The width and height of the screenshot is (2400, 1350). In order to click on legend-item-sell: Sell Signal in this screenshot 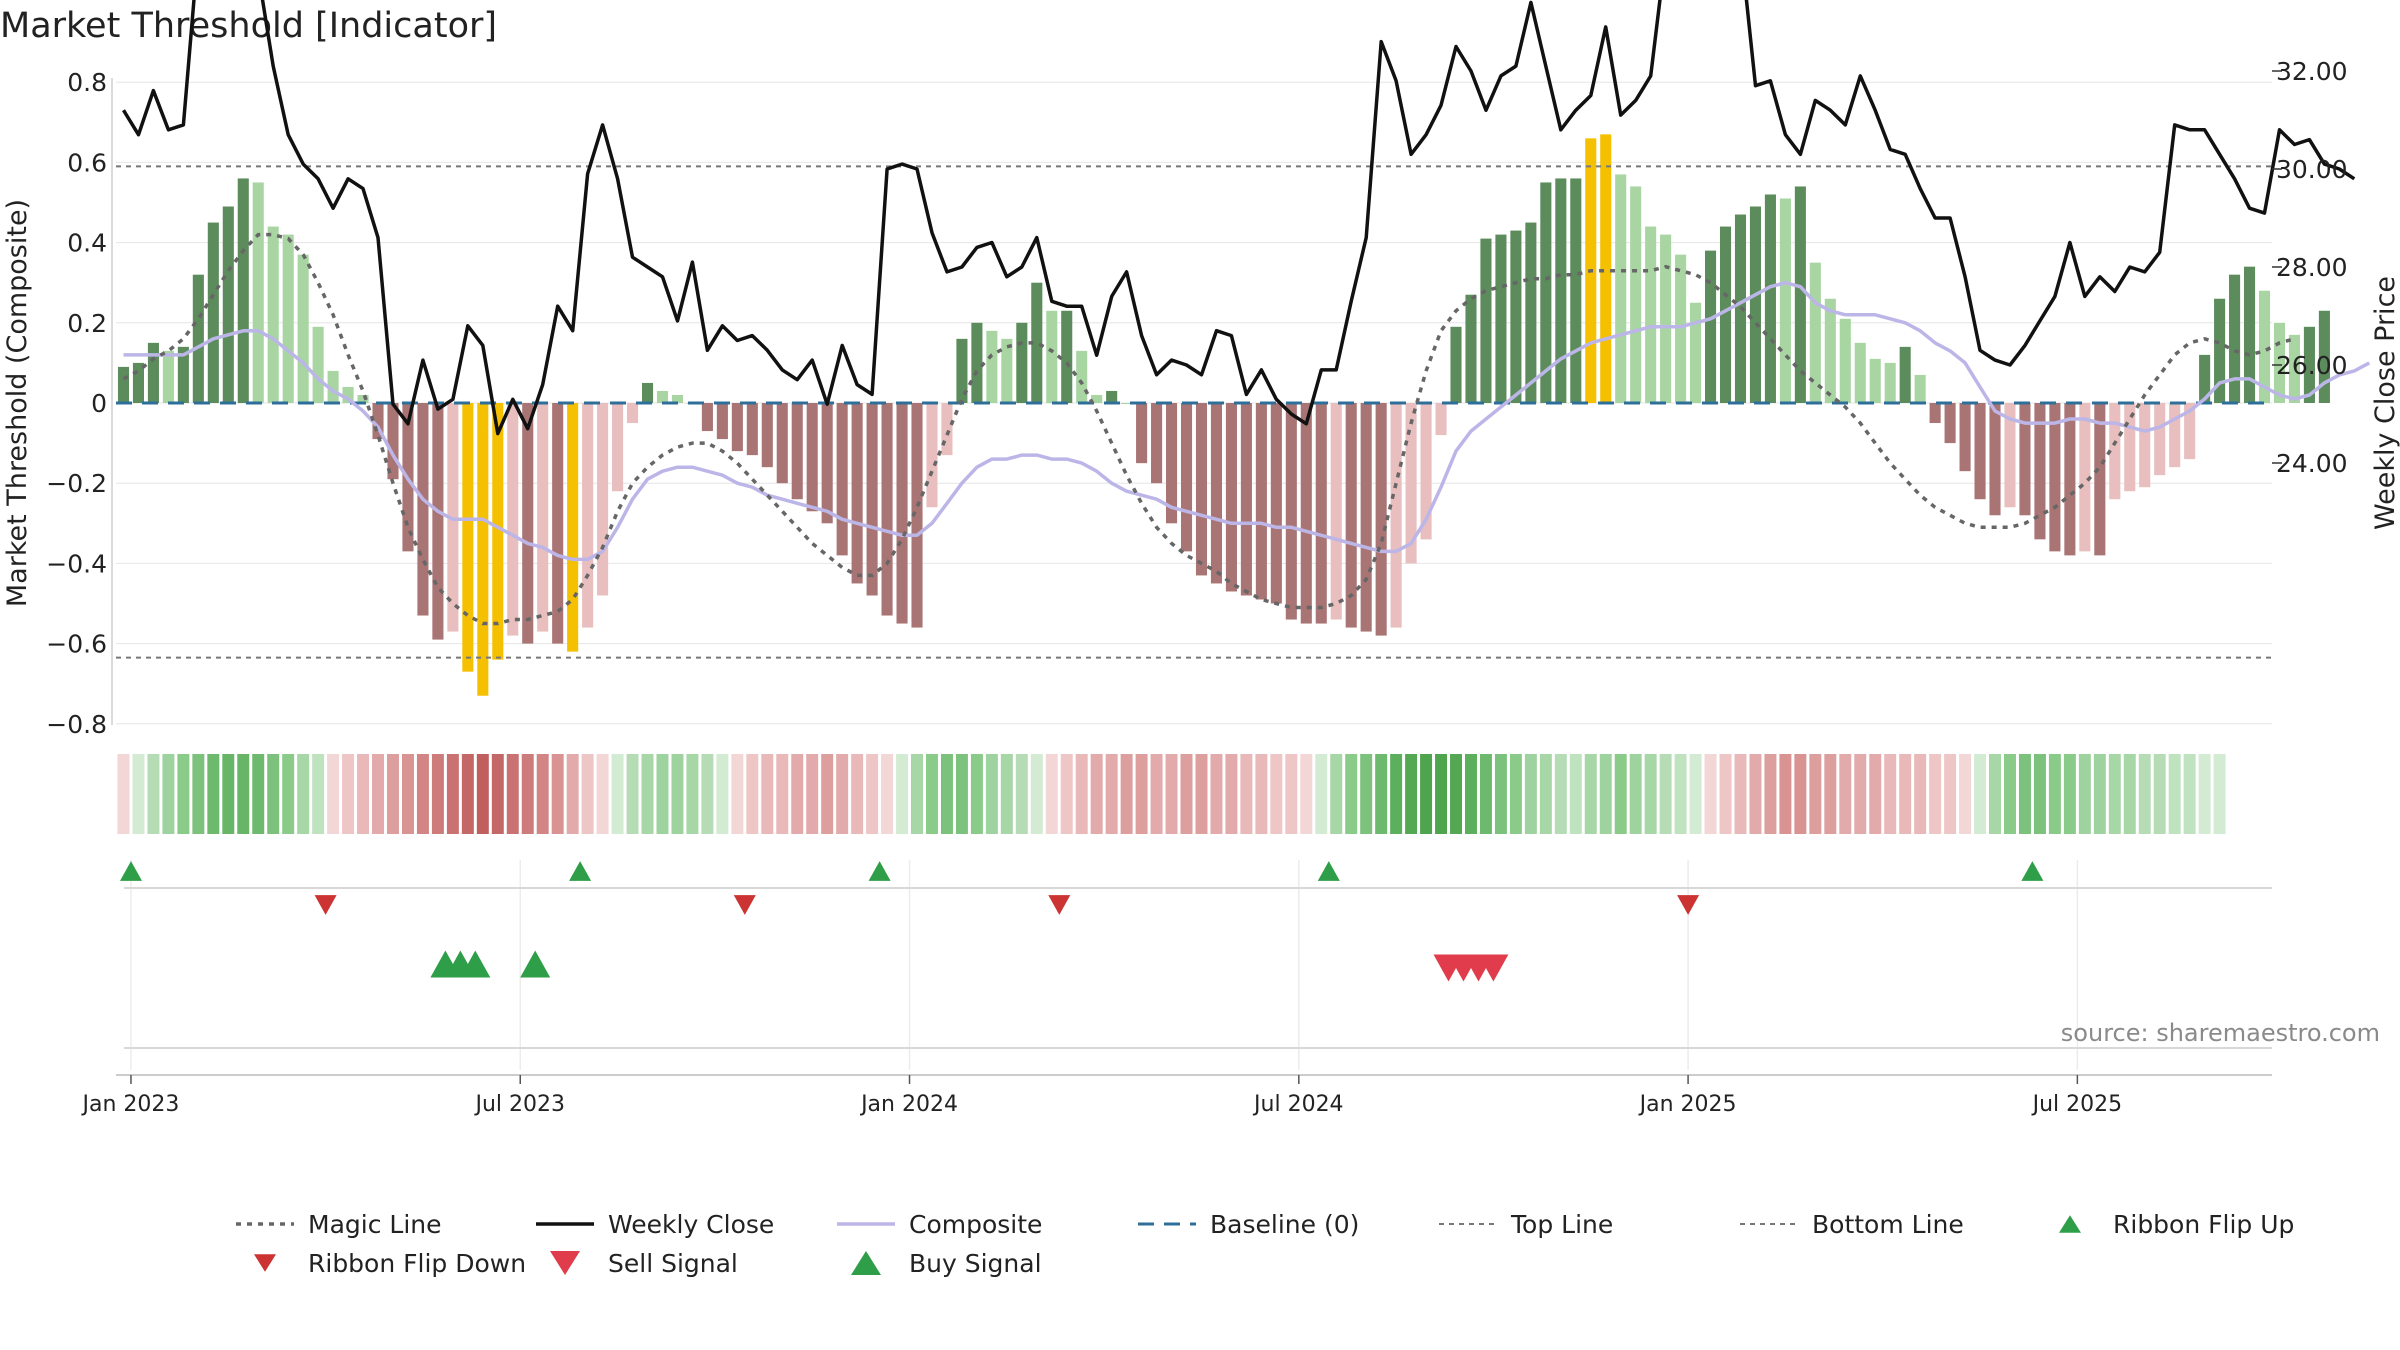, I will do `click(644, 1263)`.